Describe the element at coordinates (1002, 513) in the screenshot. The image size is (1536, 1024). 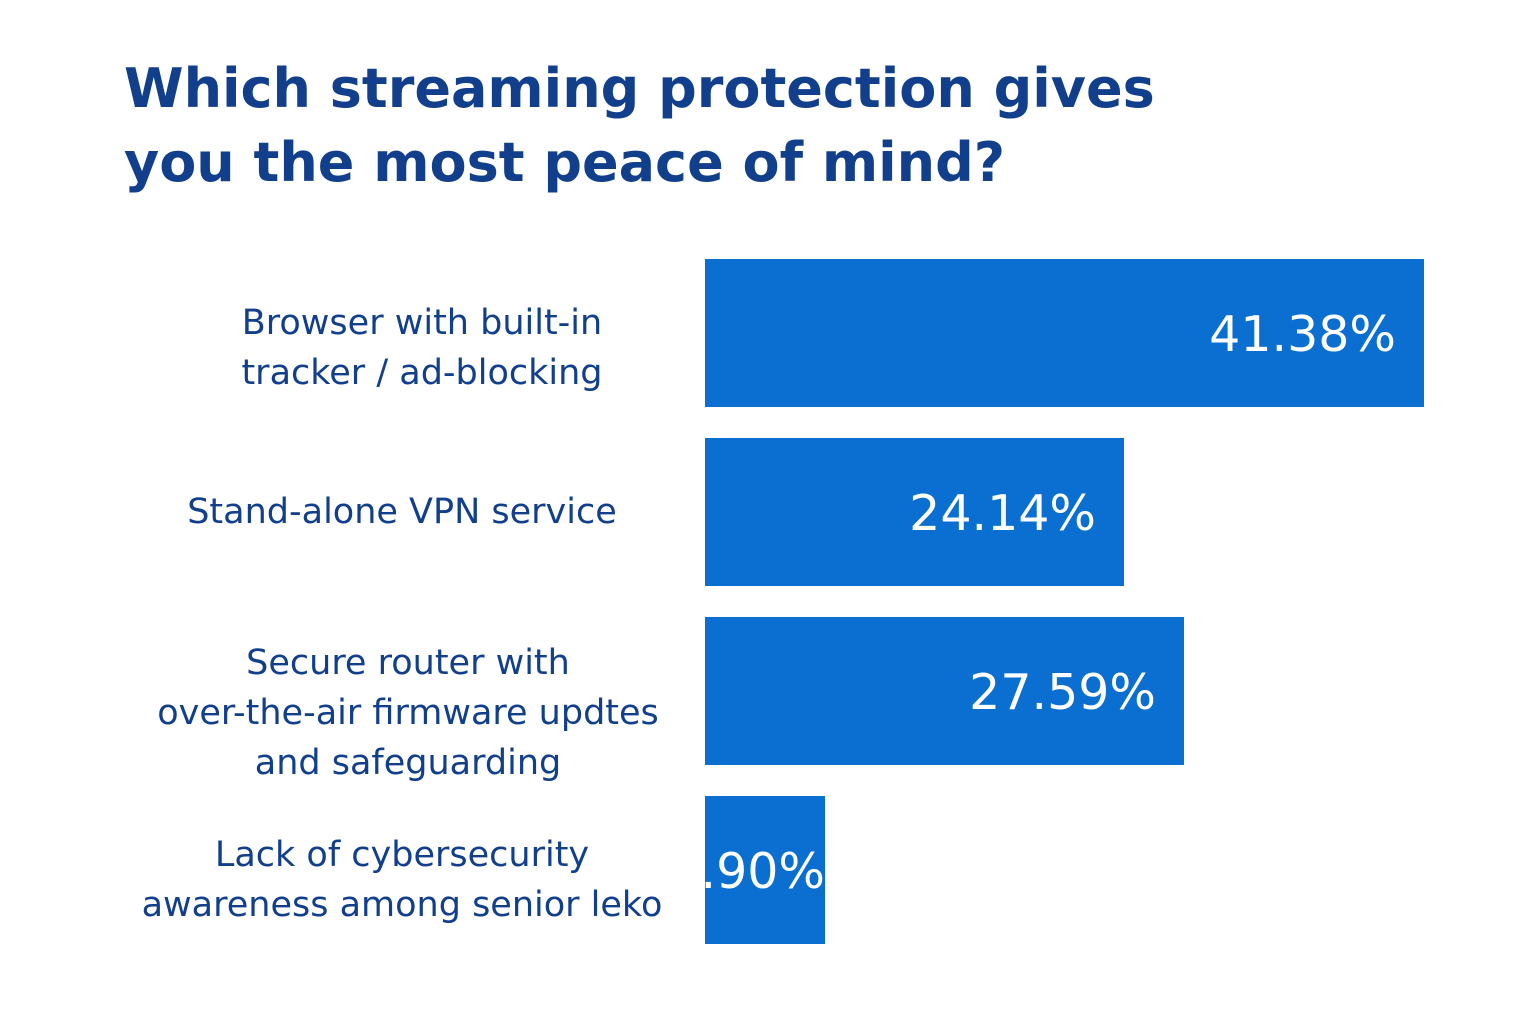
I see `bar-value-label-1: 24.14%` at that location.